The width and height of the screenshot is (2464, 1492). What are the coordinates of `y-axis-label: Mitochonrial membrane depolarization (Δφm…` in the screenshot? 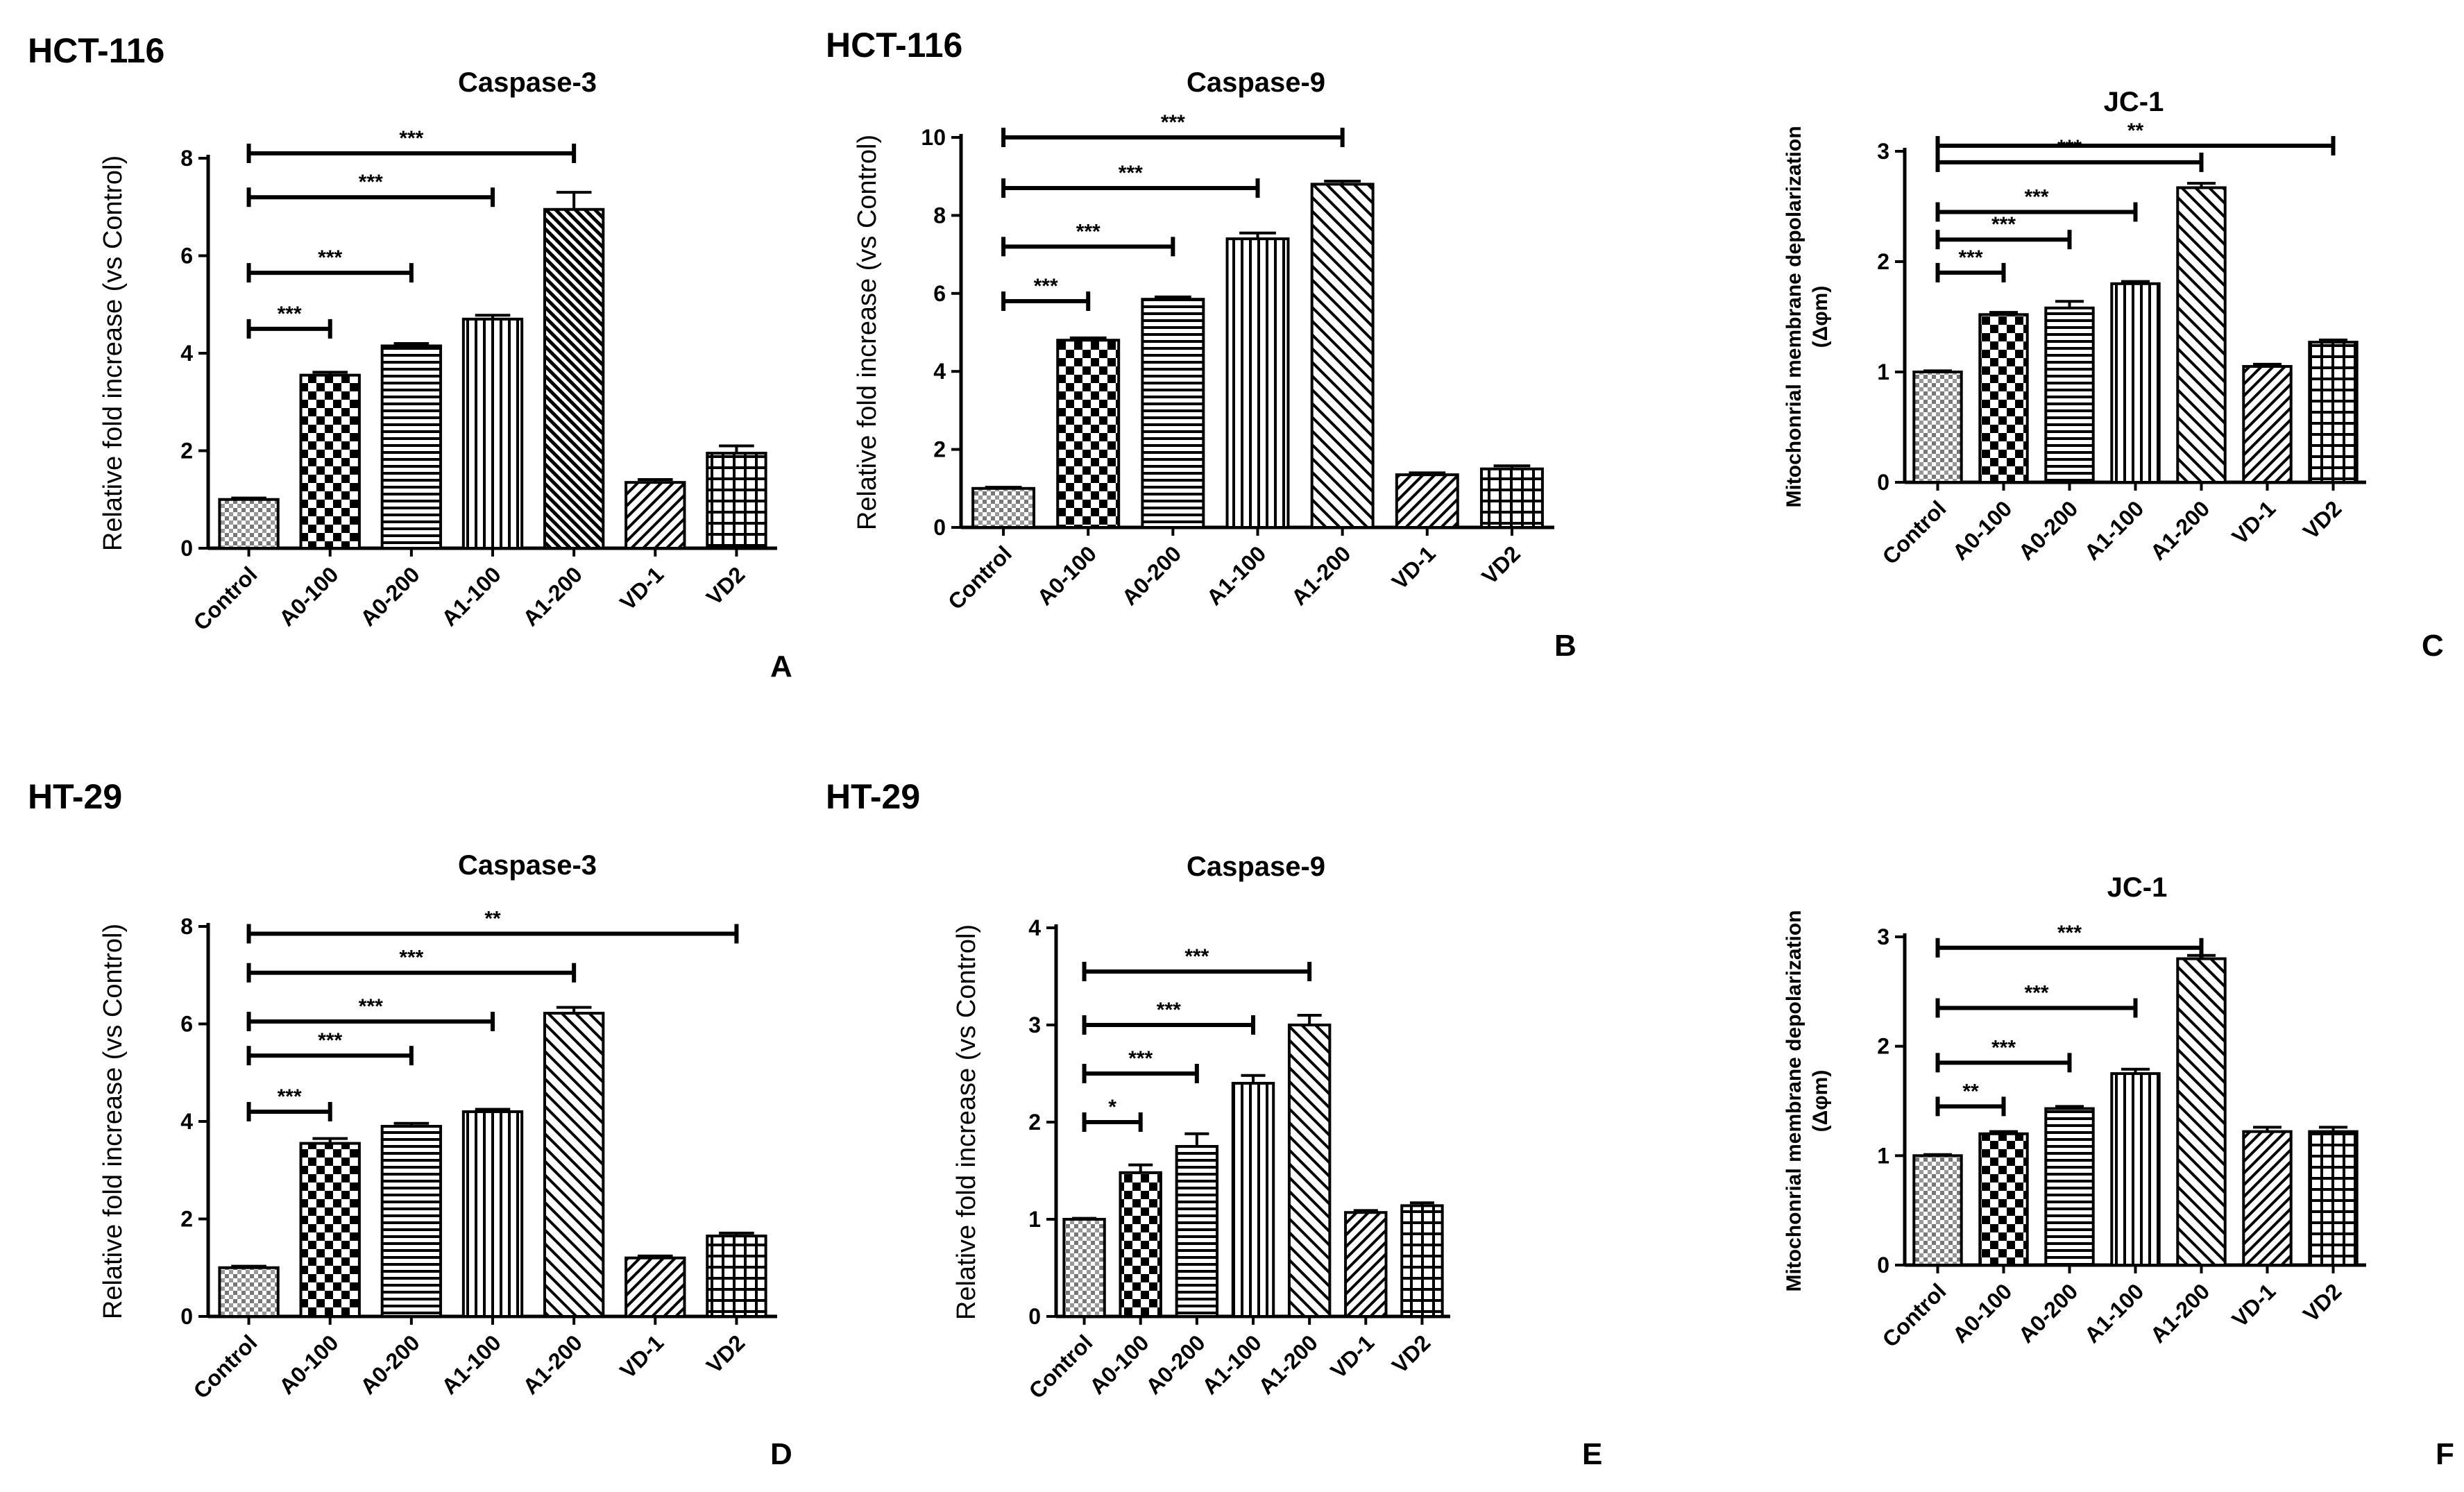 It's located at (1807, 316).